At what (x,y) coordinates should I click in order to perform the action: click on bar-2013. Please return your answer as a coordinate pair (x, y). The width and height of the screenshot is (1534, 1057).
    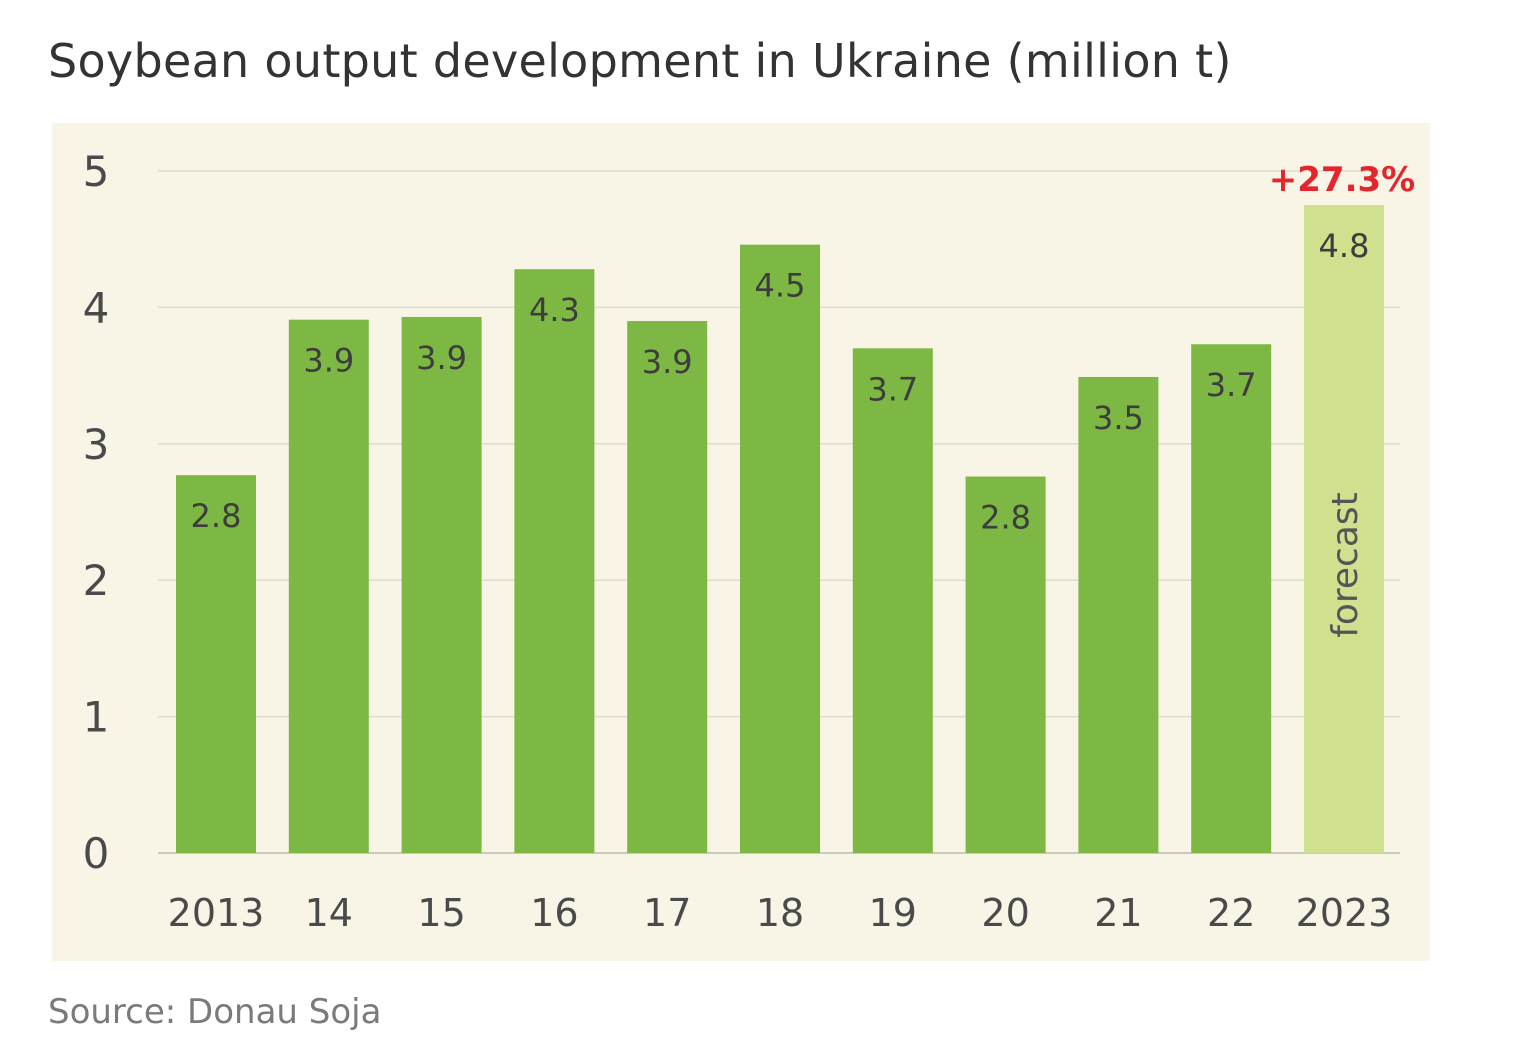
    Looking at the image, I should click on (216, 664).